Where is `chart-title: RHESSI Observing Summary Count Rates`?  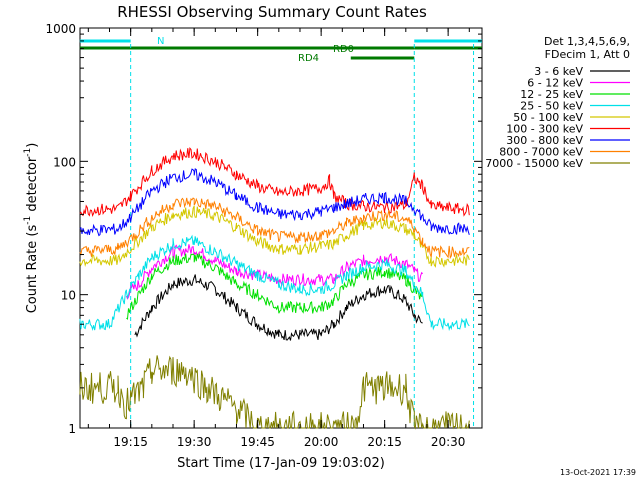 chart-title: RHESSI Observing Summary Count Rates is located at coordinates (272, 12).